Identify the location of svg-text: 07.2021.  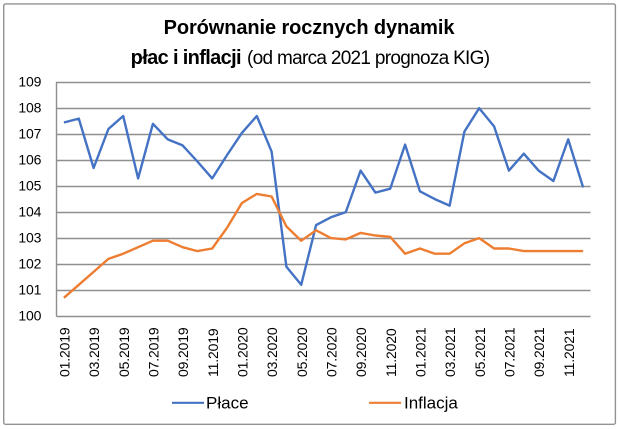
(510, 352).